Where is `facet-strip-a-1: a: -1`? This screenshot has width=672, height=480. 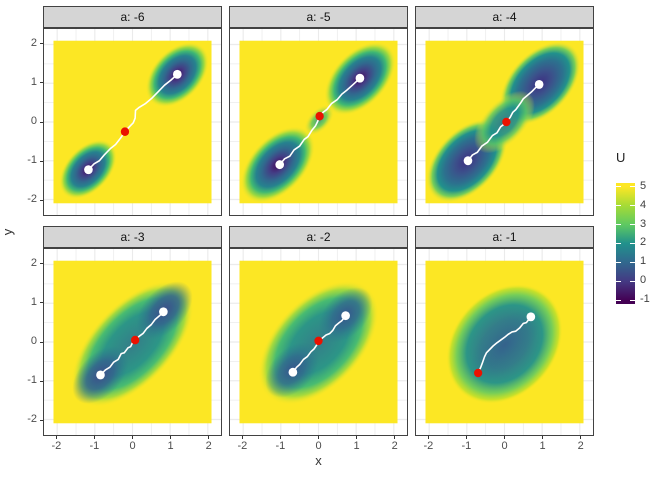
facet-strip-a-1: a: -1 is located at coordinates (504, 237).